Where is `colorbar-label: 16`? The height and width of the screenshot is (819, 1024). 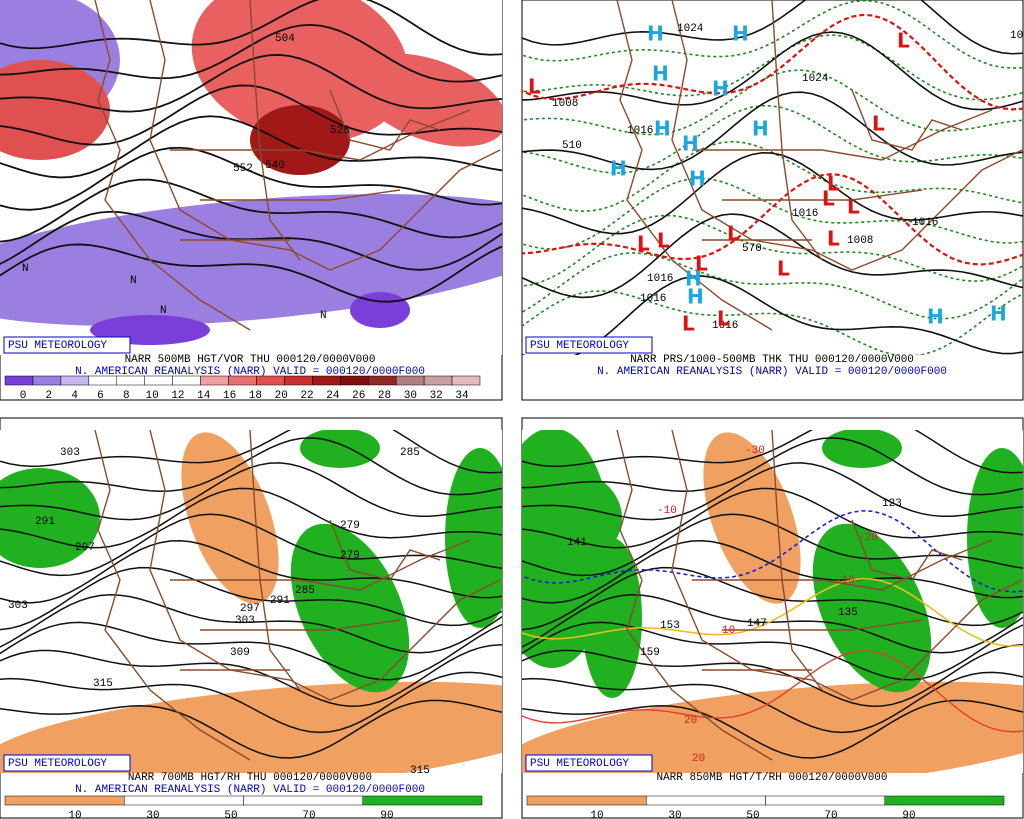
colorbar-label: 16 is located at coordinates (229, 396).